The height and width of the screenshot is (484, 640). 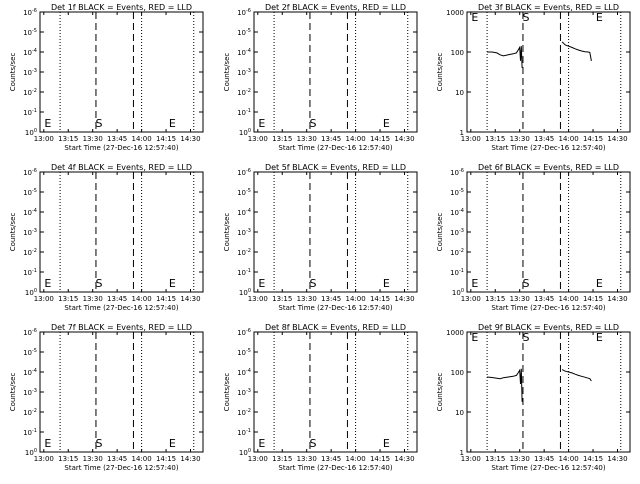 What do you see at coordinates (462, 453) in the screenshot?
I see `y-tick-label: 1` at bounding box center [462, 453].